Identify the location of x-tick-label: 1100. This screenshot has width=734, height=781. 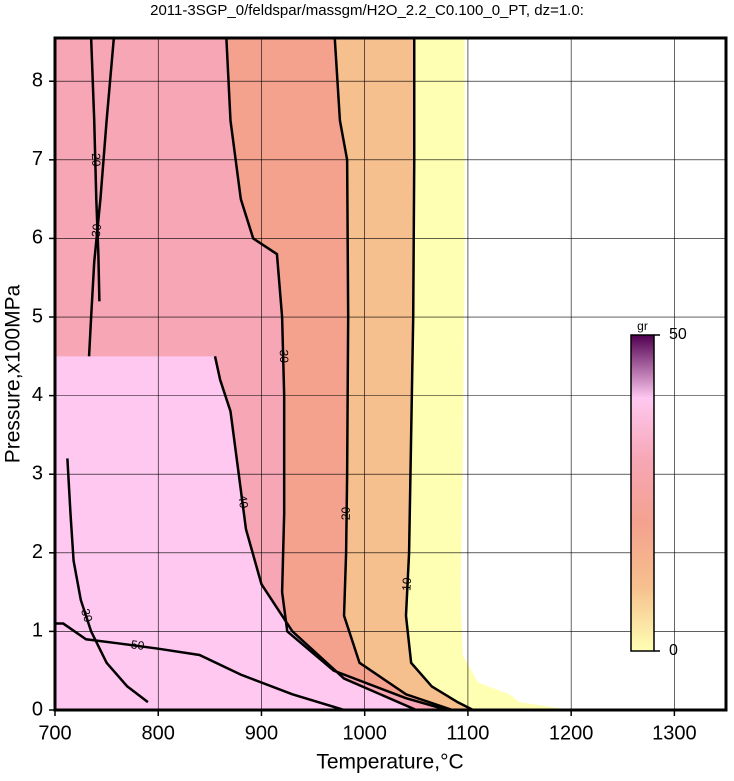
(467, 733).